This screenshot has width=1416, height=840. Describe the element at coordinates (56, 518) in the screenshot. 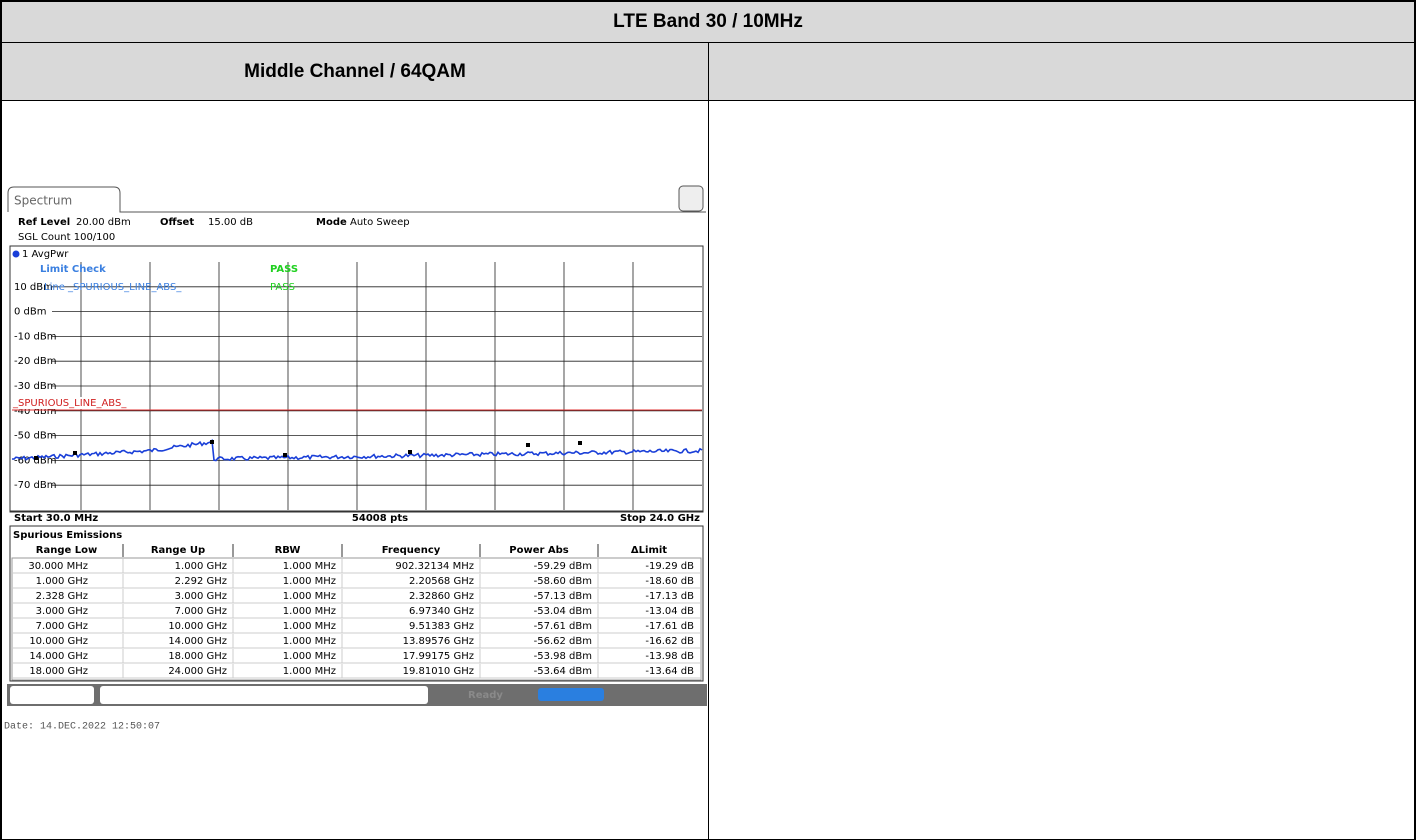

I see `start: Start 30.0 MHz` at that location.